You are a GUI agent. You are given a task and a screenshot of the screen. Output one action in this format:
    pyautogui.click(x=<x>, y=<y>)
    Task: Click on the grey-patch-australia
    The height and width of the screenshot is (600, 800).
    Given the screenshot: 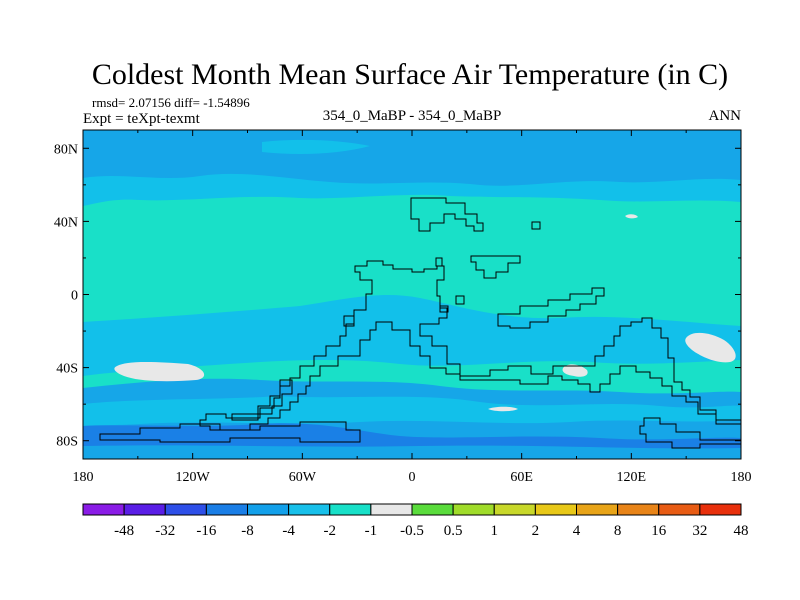 What is the action you would take?
    pyautogui.click(x=710, y=347)
    